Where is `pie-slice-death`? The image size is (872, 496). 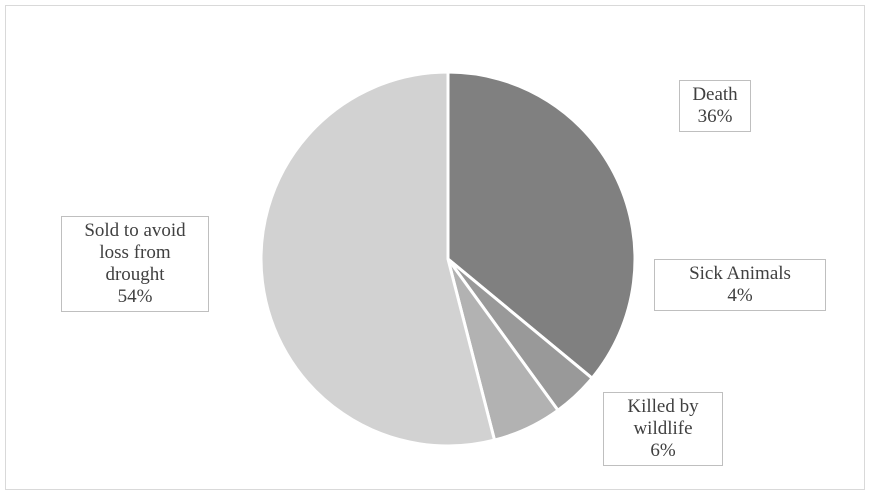 pie-slice-death is located at coordinates (541, 225).